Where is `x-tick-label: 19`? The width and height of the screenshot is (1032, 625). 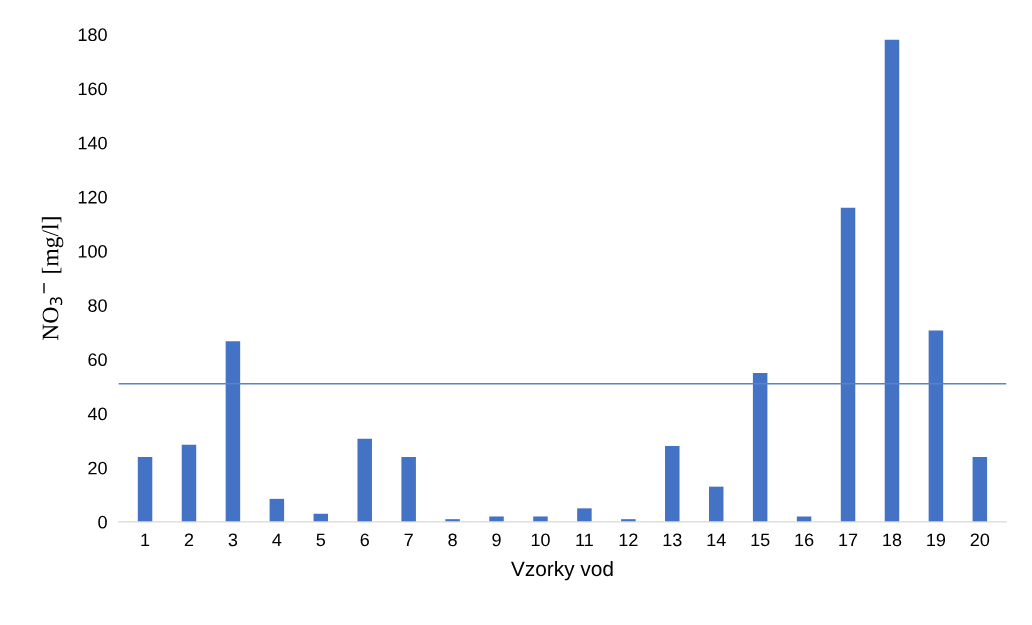
x-tick-label: 19 is located at coordinates (936, 540).